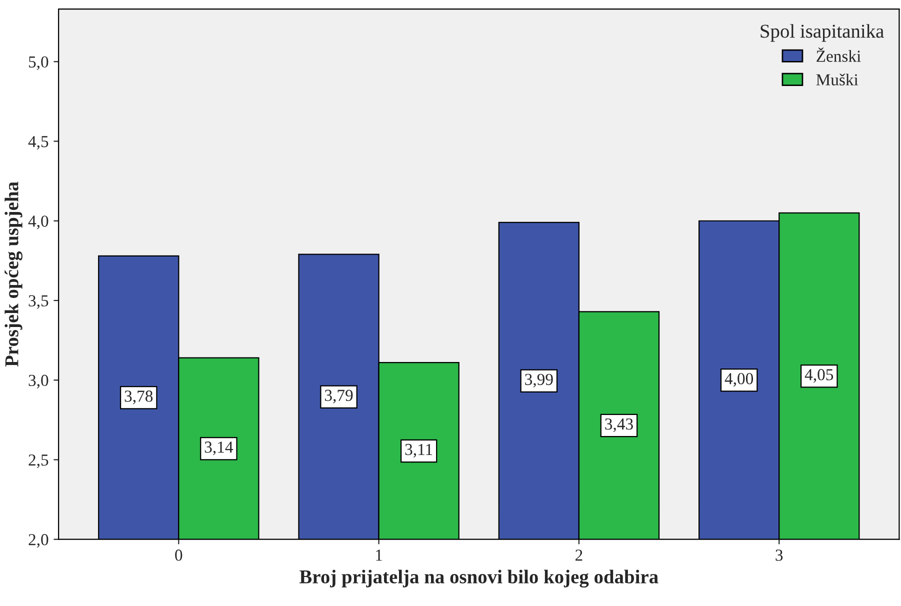  I want to click on x-axis-title: Broj prijatelja na osnovi bilo kojeg odabira, so click(479, 579).